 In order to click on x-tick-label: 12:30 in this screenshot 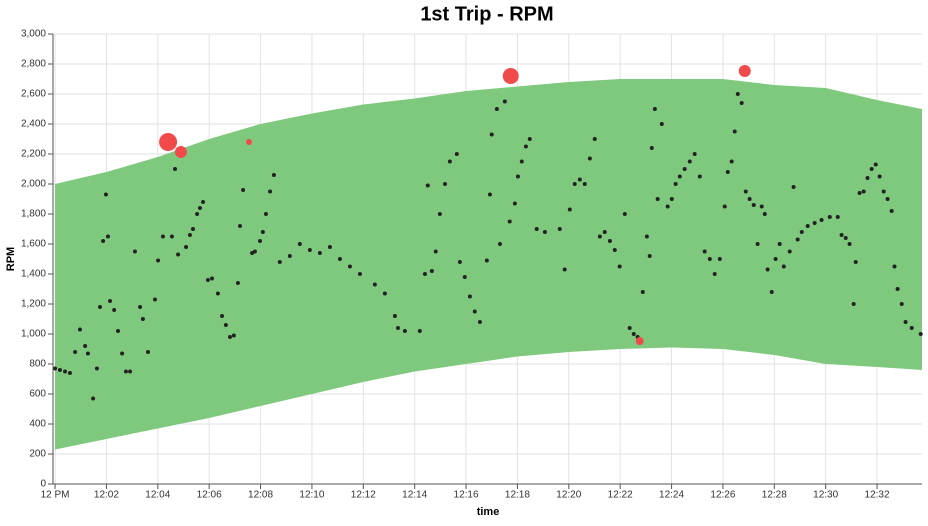, I will do `click(825, 495)`.